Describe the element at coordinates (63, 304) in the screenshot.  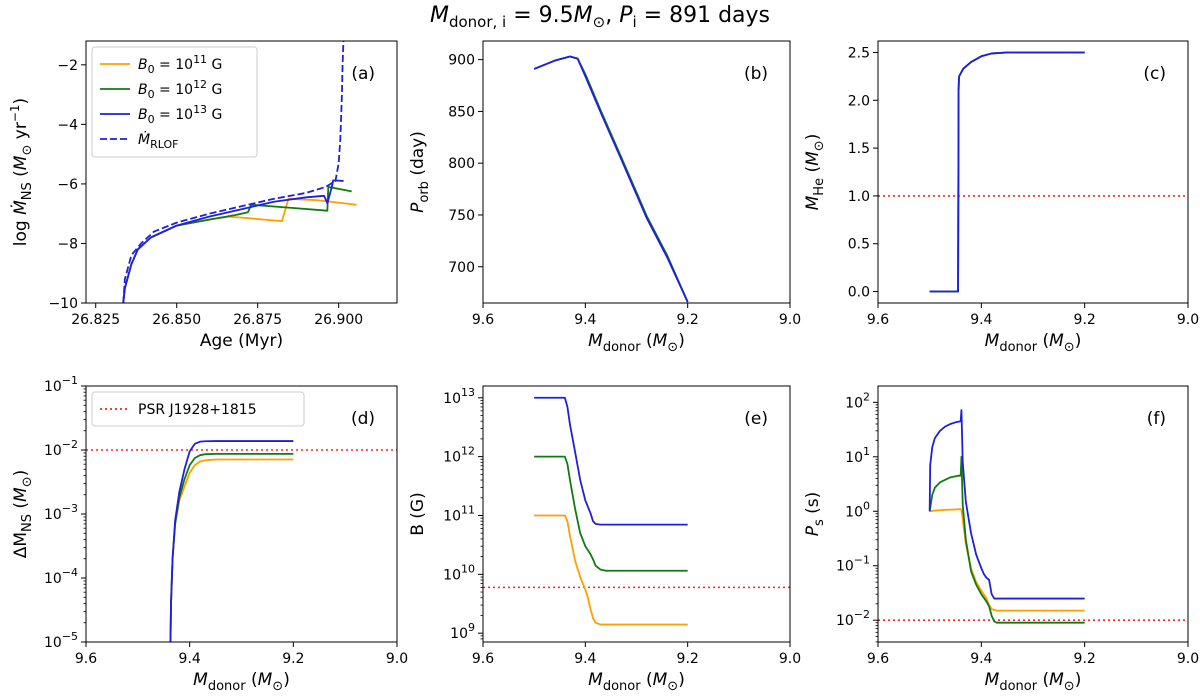
I see `y-tick-label: −10` at that location.